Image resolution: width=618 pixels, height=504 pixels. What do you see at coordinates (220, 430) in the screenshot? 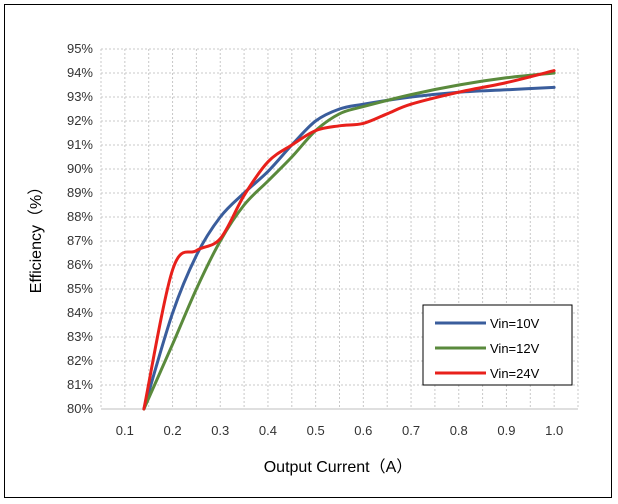
I see `x-tick-label: 0.3` at bounding box center [220, 430].